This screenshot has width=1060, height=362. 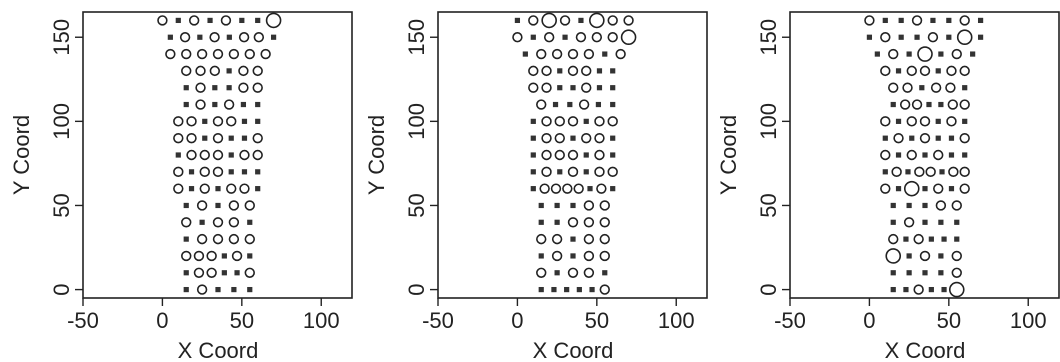 What do you see at coordinates (768, 289) in the screenshot?
I see `y-tick-label: 0` at bounding box center [768, 289].